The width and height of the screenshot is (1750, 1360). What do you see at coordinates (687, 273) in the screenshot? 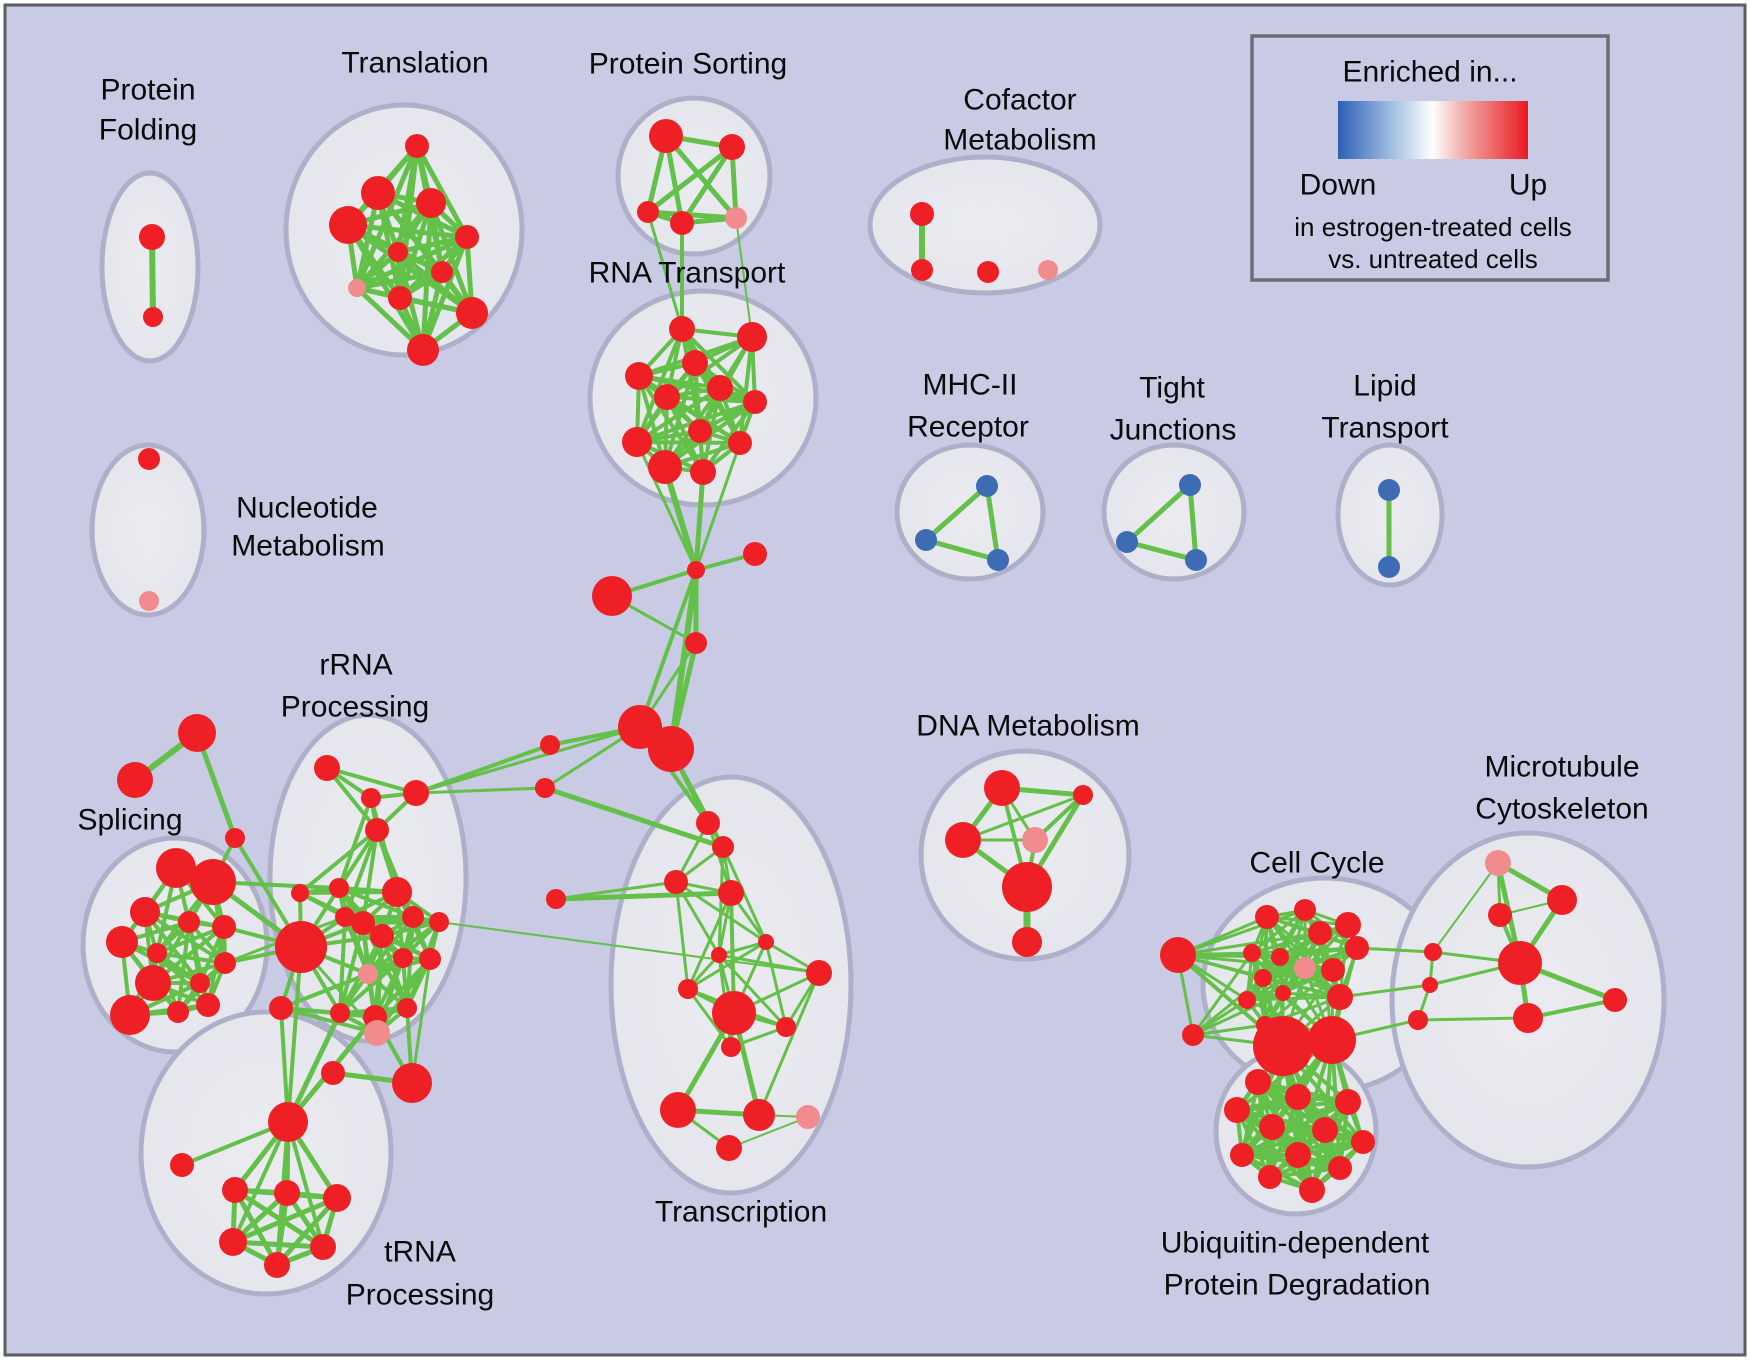
I see `cluster-rna-transport-label: RNA Transport` at bounding box center [687, 273].